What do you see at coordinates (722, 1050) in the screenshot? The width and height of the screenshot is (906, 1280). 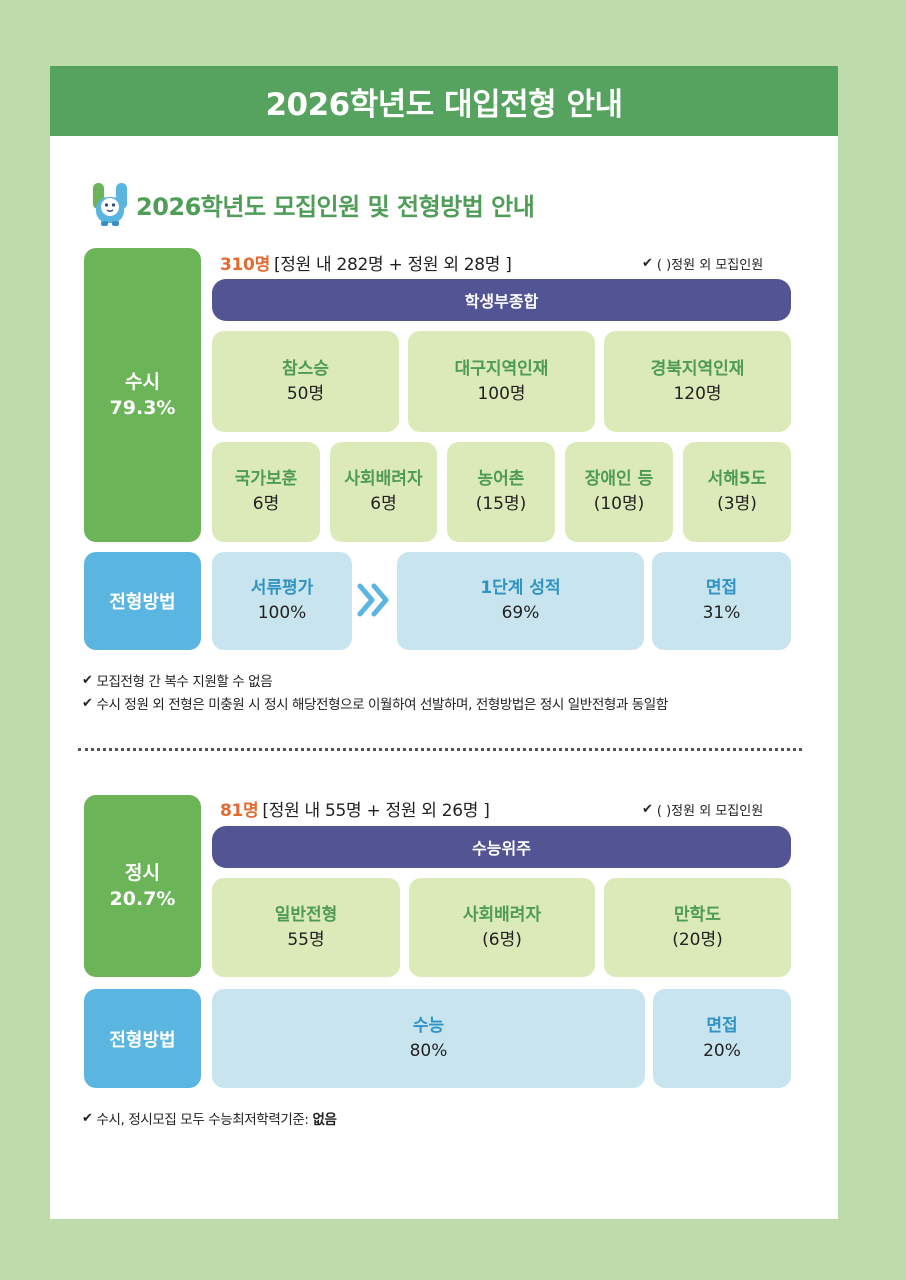 I see `method-value: 20%` at bounding box center [722, 1050].